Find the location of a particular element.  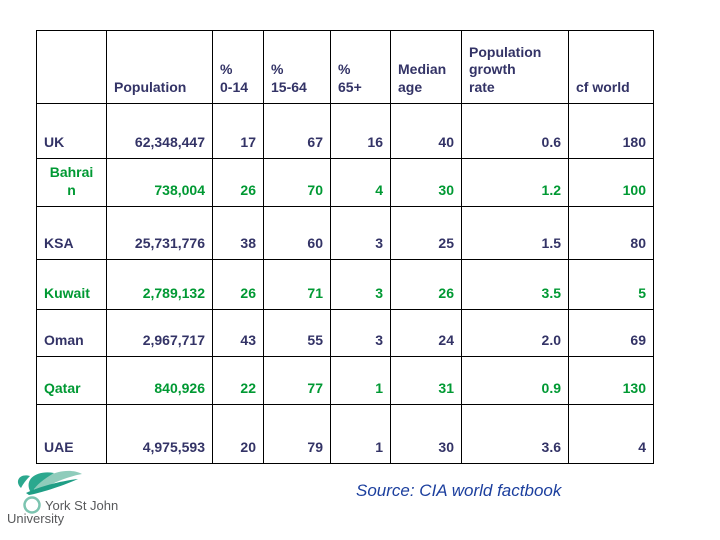

median-age-cell: 26 is located at coordinates (426, 284).